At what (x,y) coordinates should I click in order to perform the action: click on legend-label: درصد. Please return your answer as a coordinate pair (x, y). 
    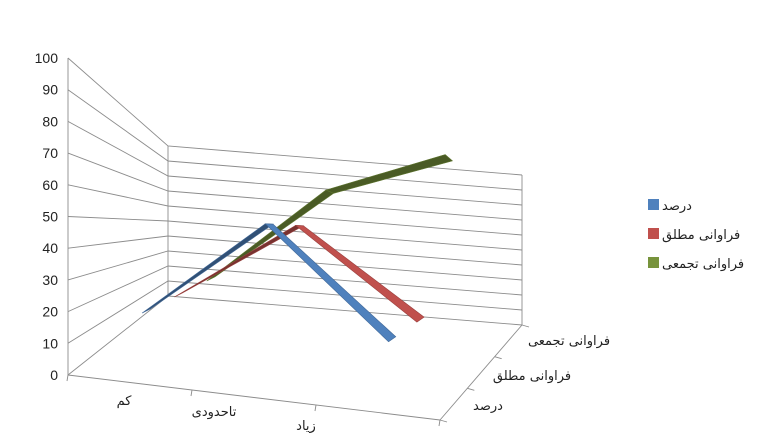
    Looking at the image, I should click on (677, 206).